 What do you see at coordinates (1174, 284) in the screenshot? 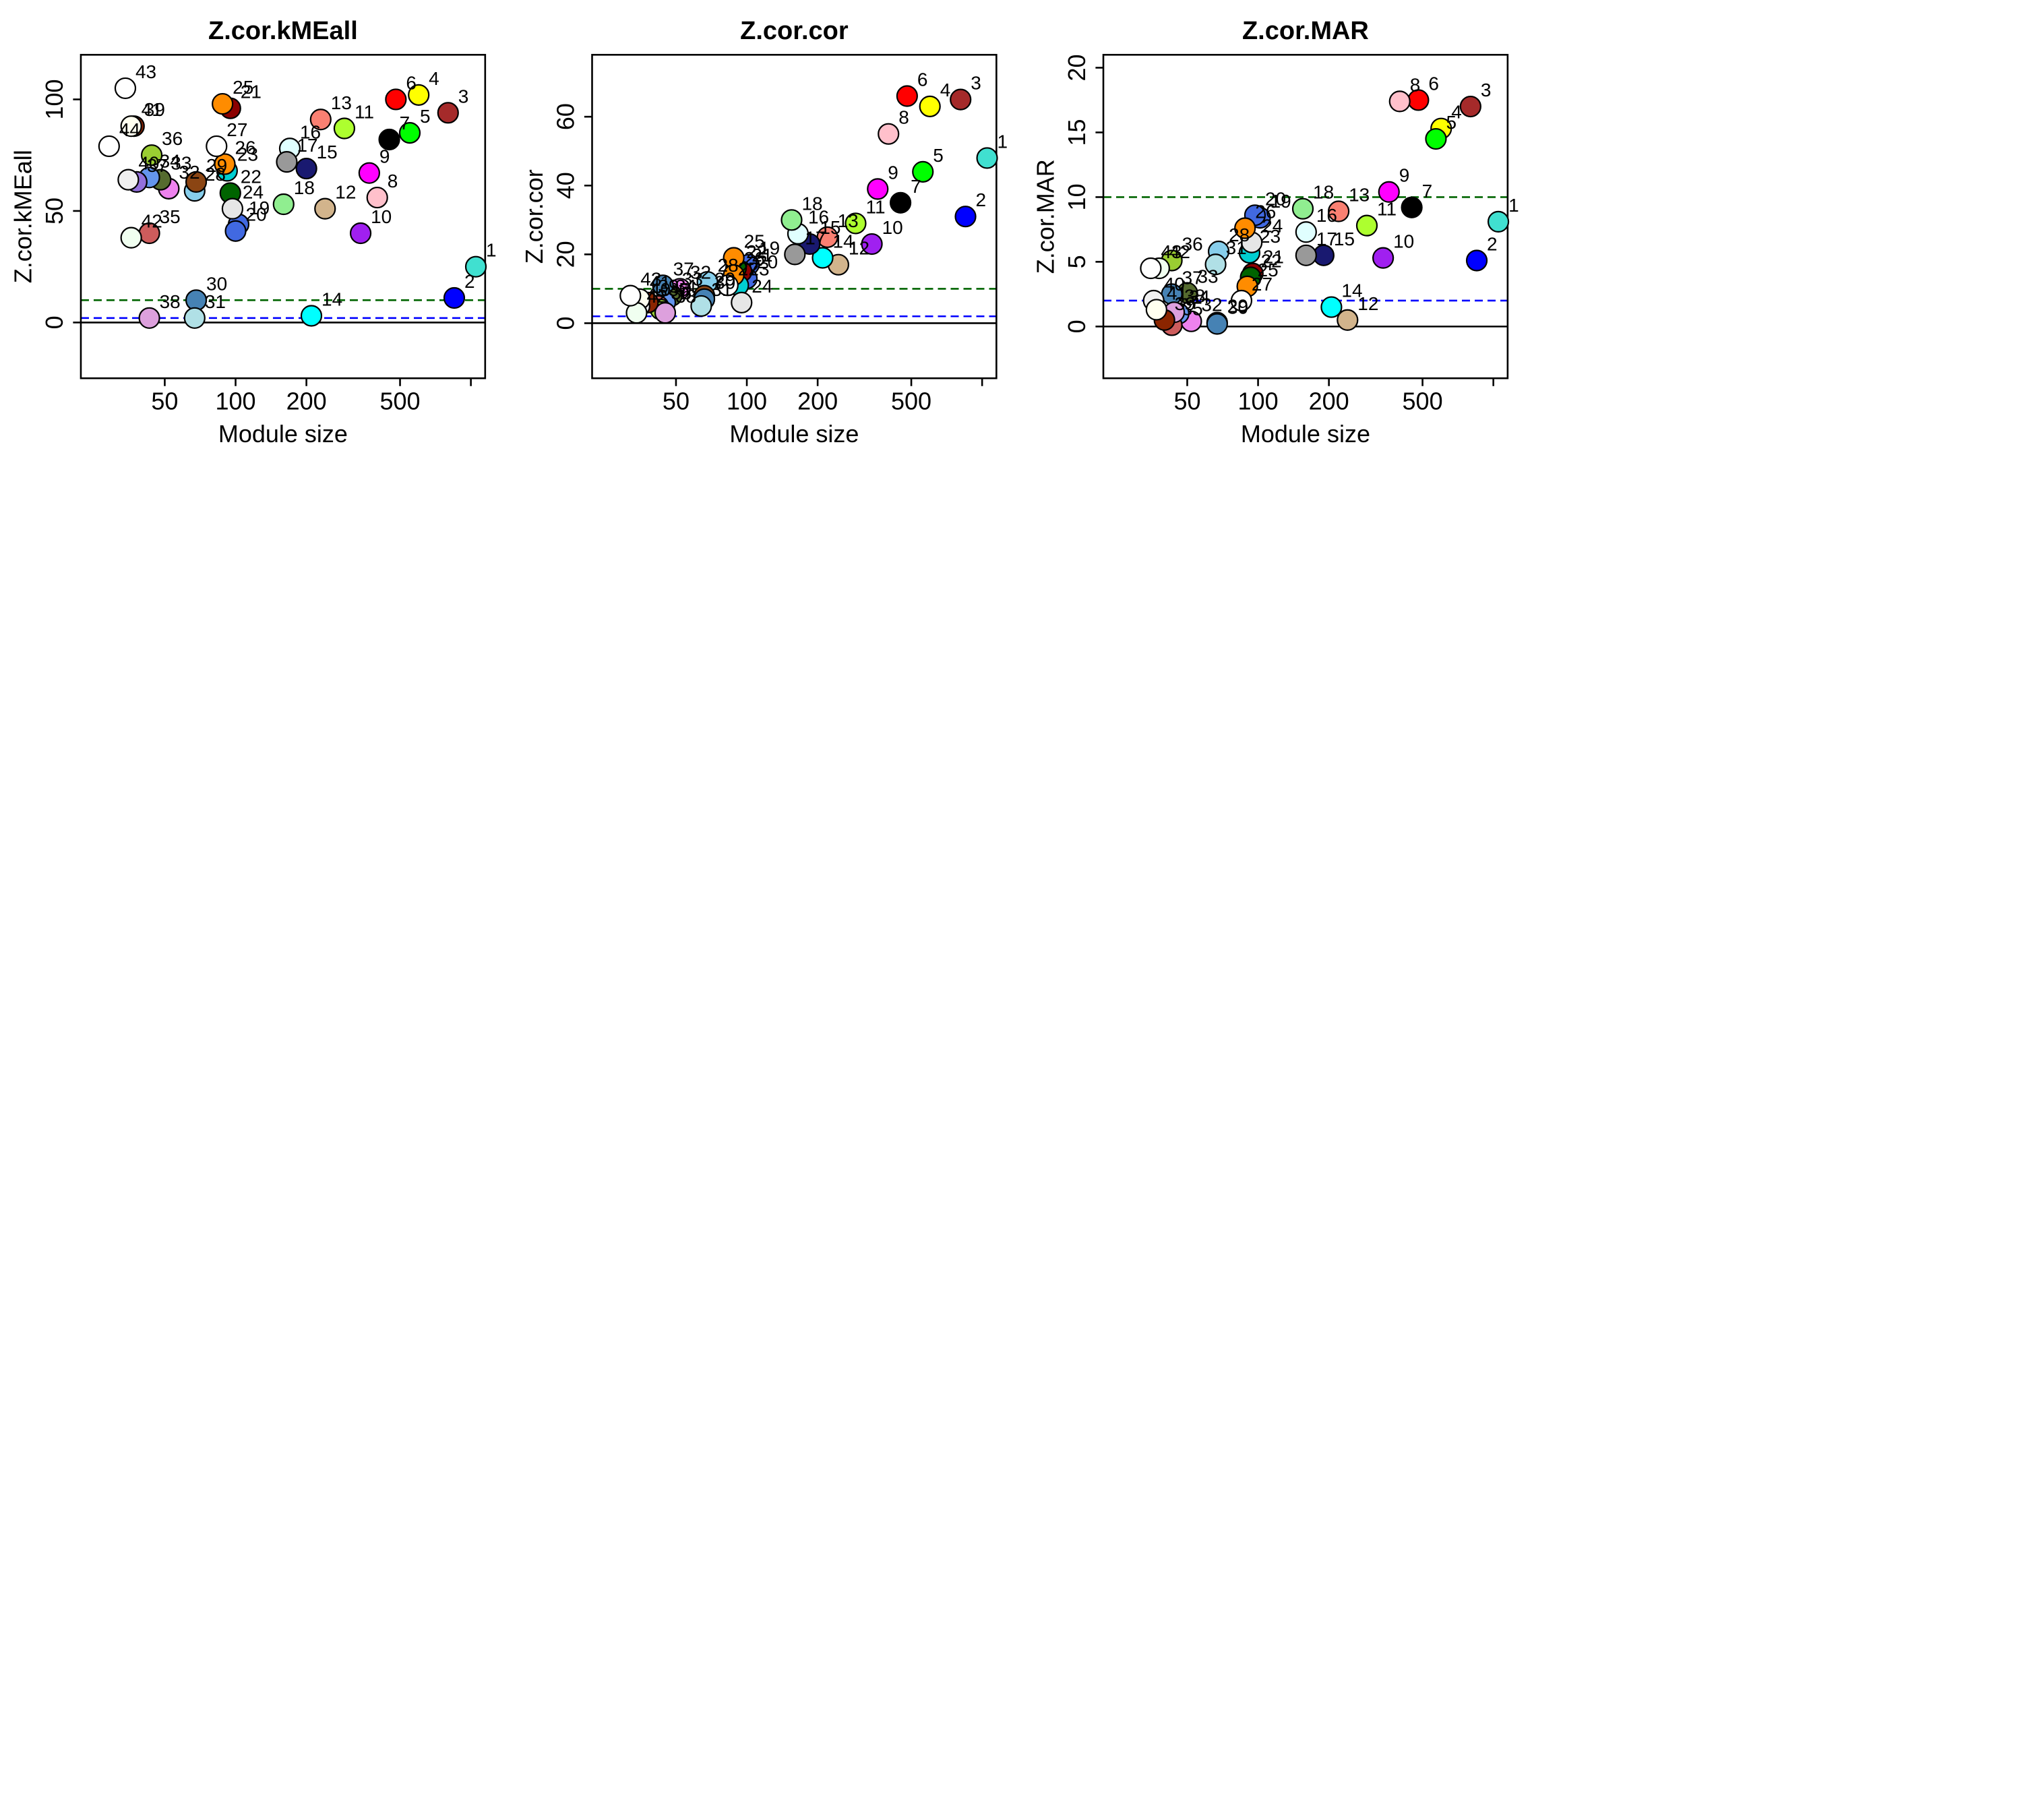
I see `module-label-40: 40` at bounding box center [1174, 284].